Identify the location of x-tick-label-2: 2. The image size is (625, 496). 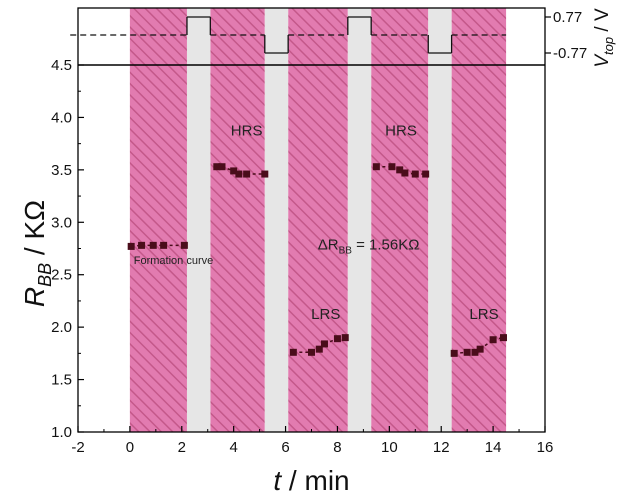
(182, 447).